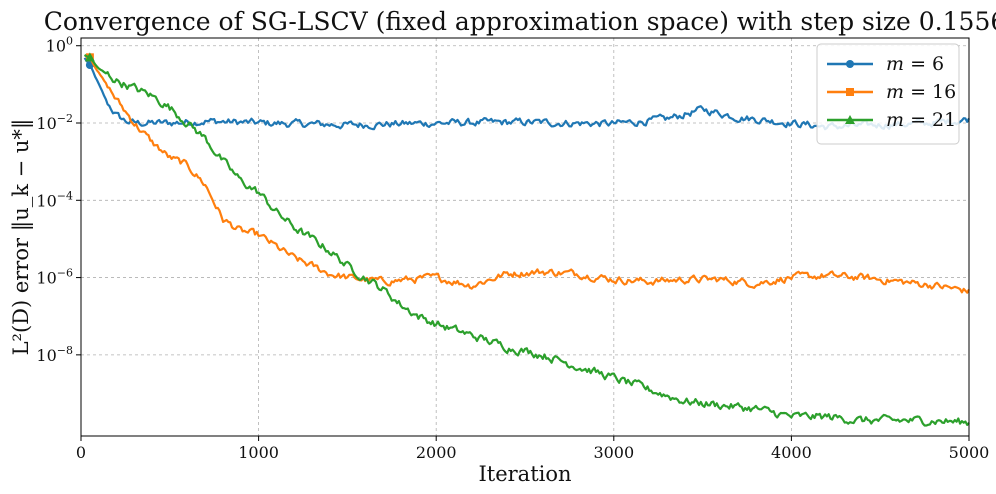 The width and height of the screenshot is (996, 494). What do you see at coordinates (59, 45) in the screenshot?
I see `y-tick-label: 10⁰` at bounding box center [59, 45].